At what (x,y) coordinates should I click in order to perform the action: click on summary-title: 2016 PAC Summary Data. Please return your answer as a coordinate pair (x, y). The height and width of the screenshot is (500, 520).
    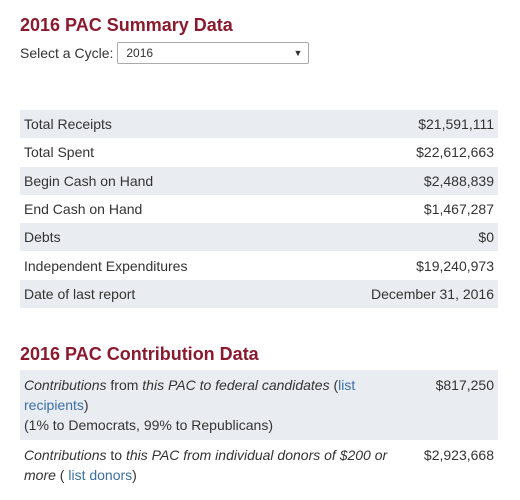
    Looking at the image, I should click on (126, 25).